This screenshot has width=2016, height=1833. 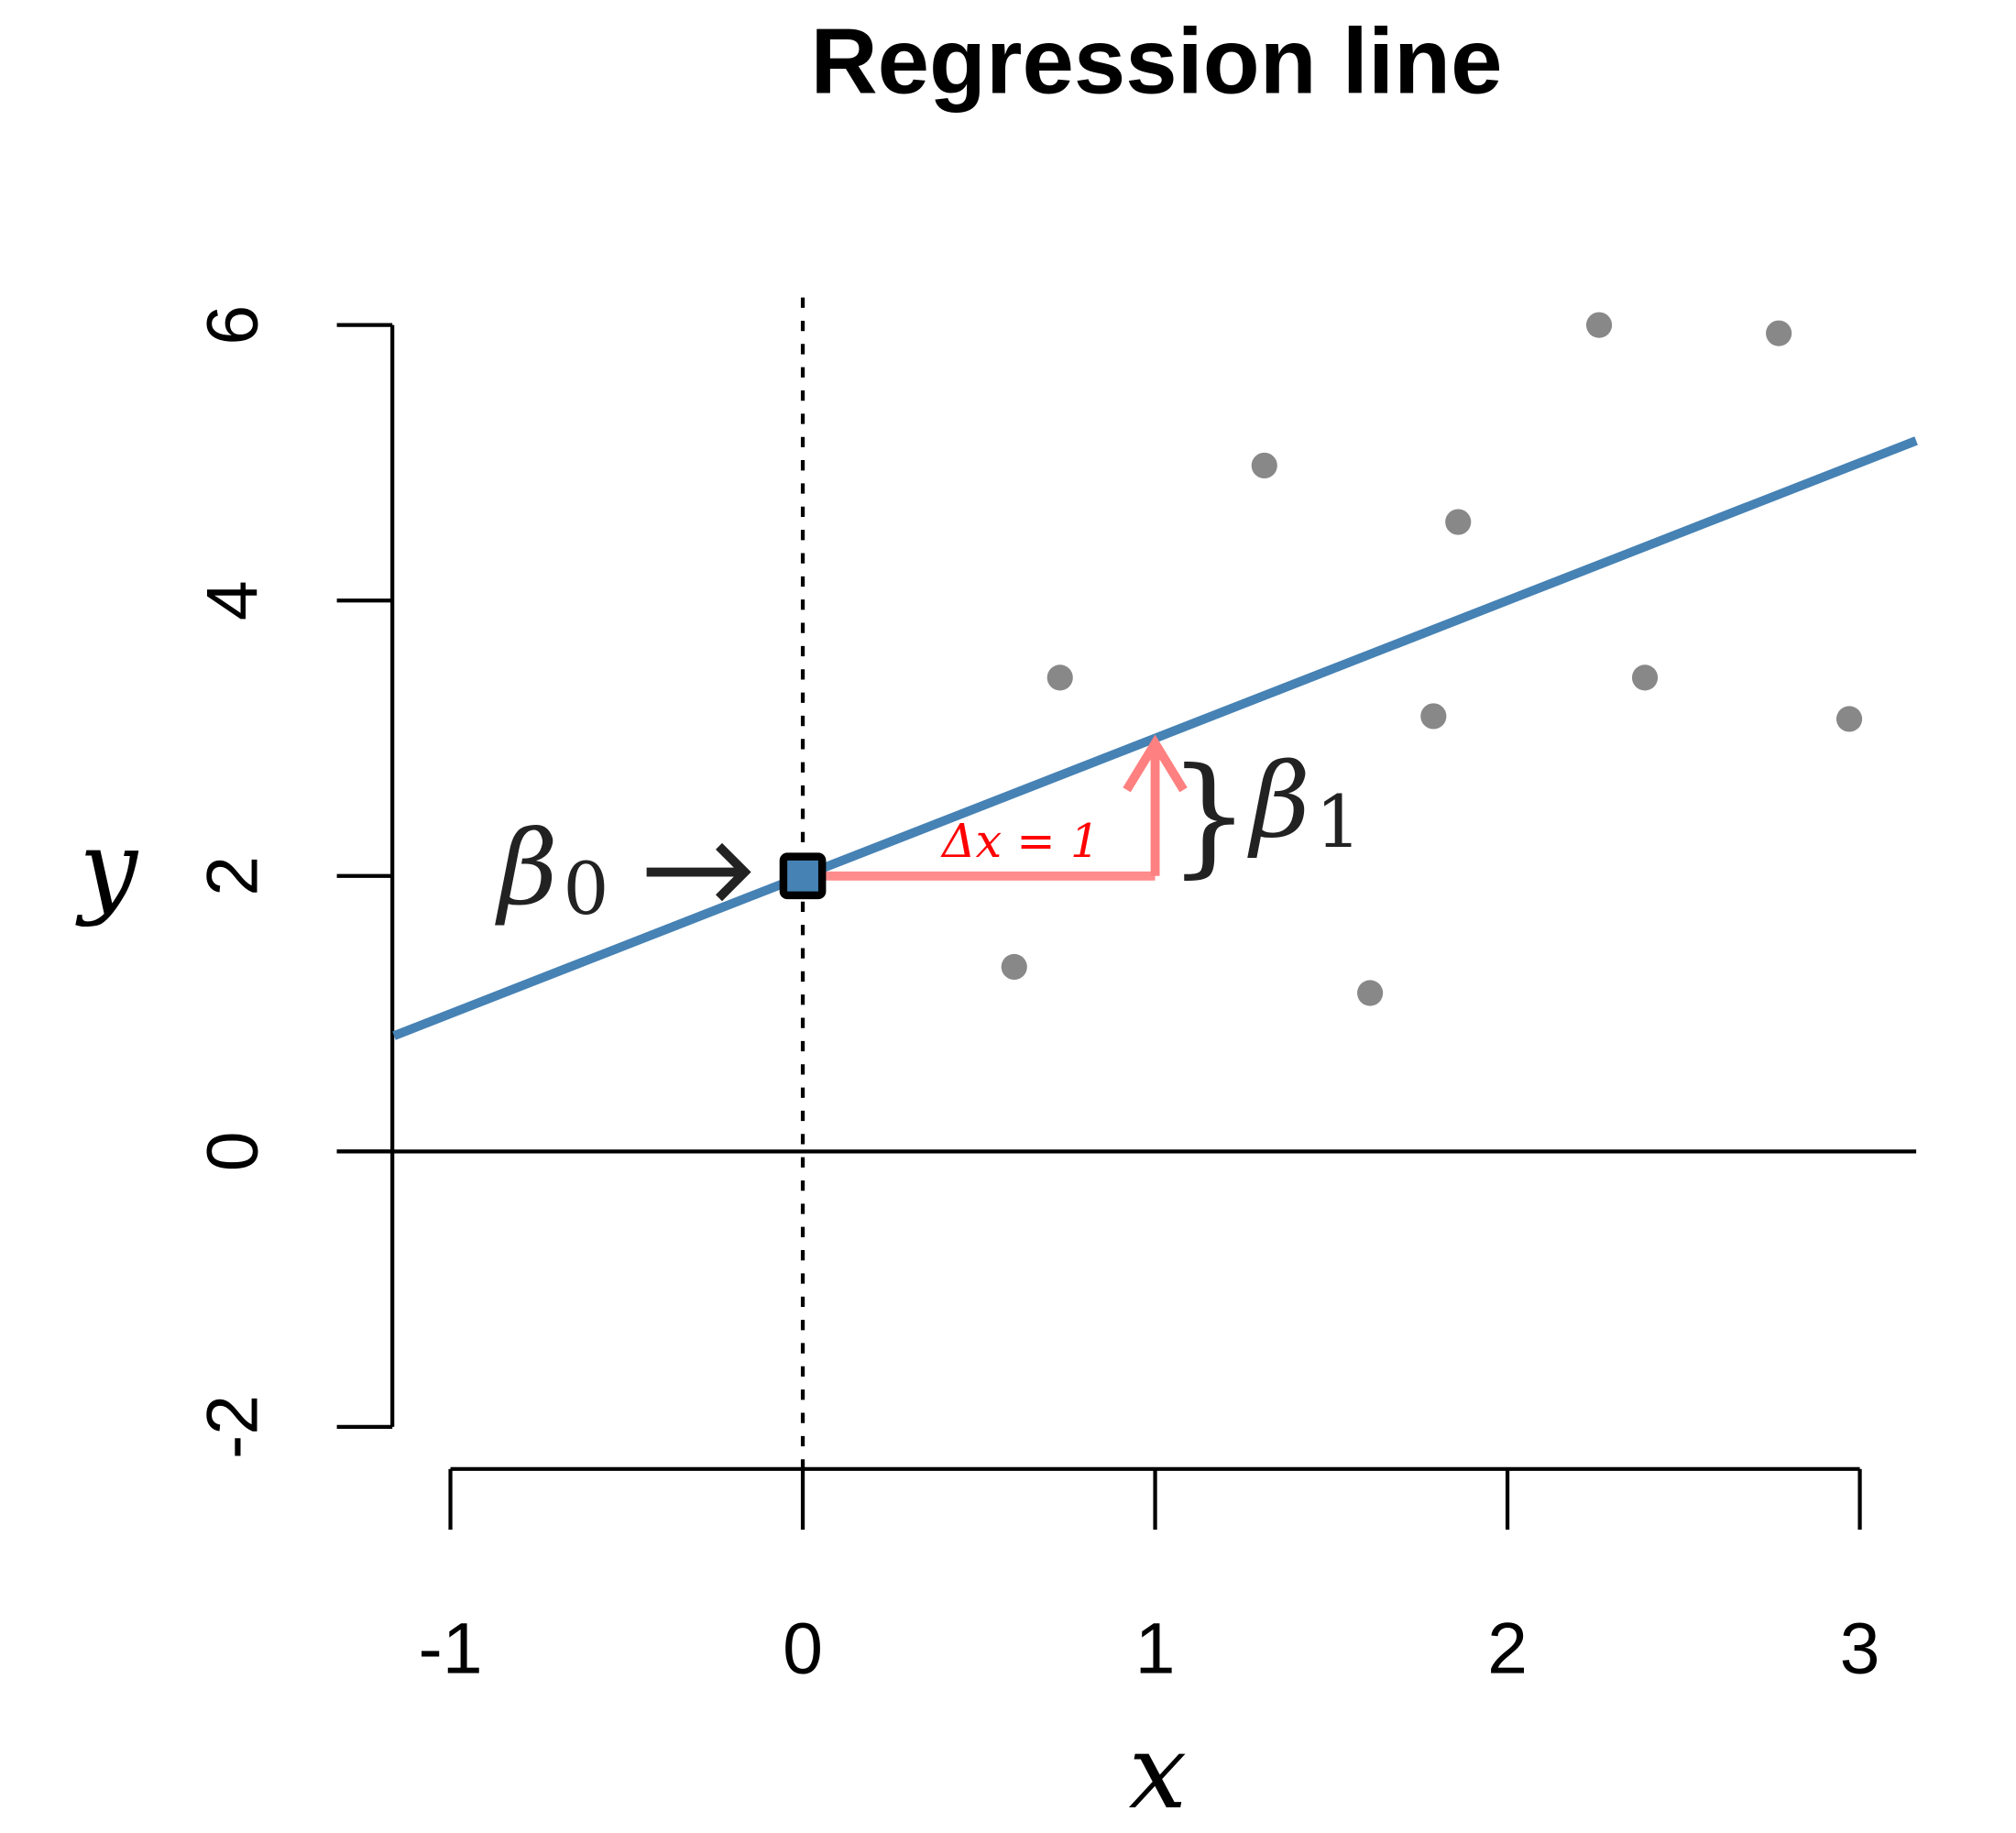 I want to click on x-tick-label: 1, so click(x=1155, y=1648).